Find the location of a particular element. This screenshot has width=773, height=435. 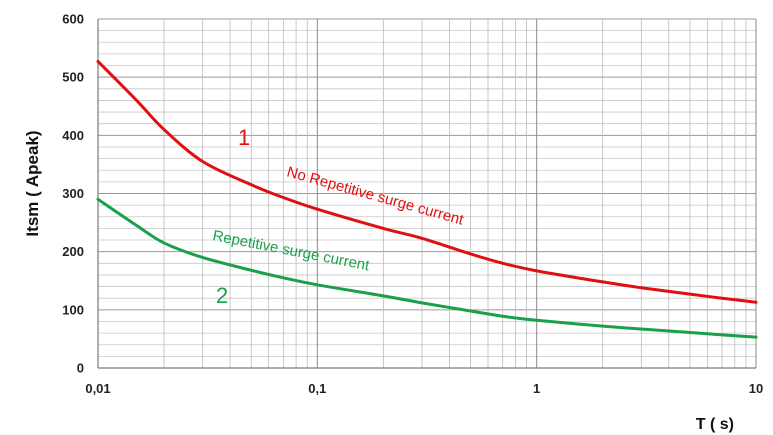

y-axis-title: Itsm ( Apeak) is located at coordinates (32, 183).